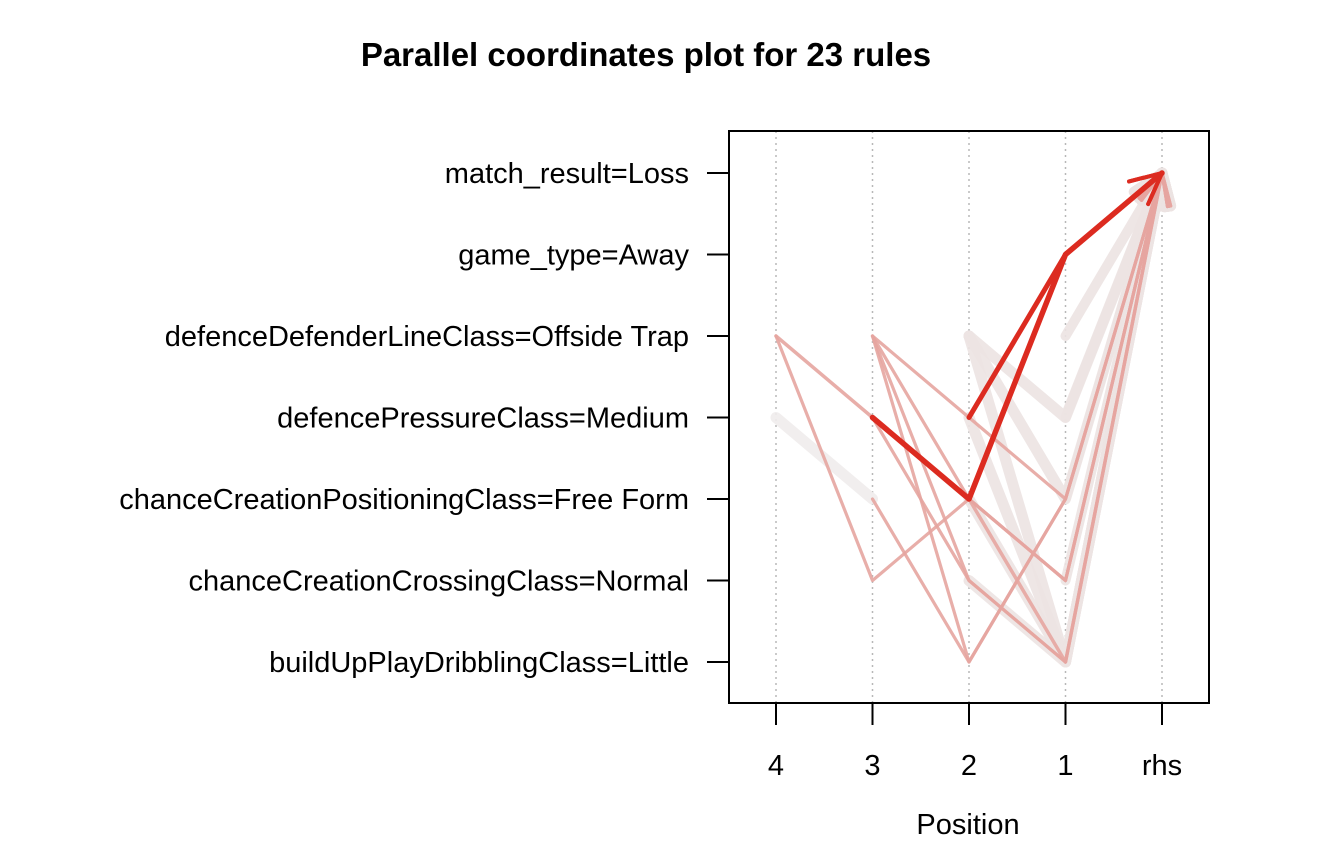 The height and width of the screenshot is (856, 1328). Describe the element at coordinates (646, 54) in the screenshot. I see `chart-title: Parallel coordinates plot for 23 rules` at that location.